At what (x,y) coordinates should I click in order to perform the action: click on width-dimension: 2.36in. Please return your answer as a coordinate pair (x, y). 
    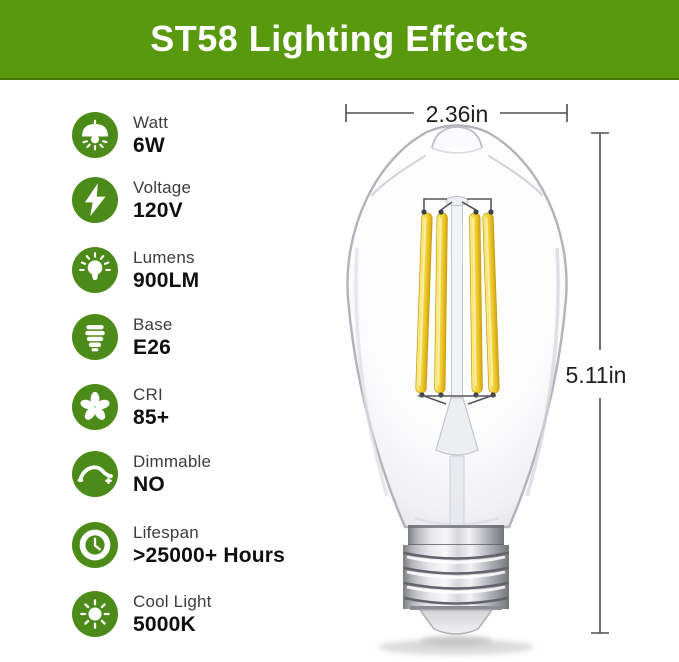
    Looking at the image, I should click on (456, 114).